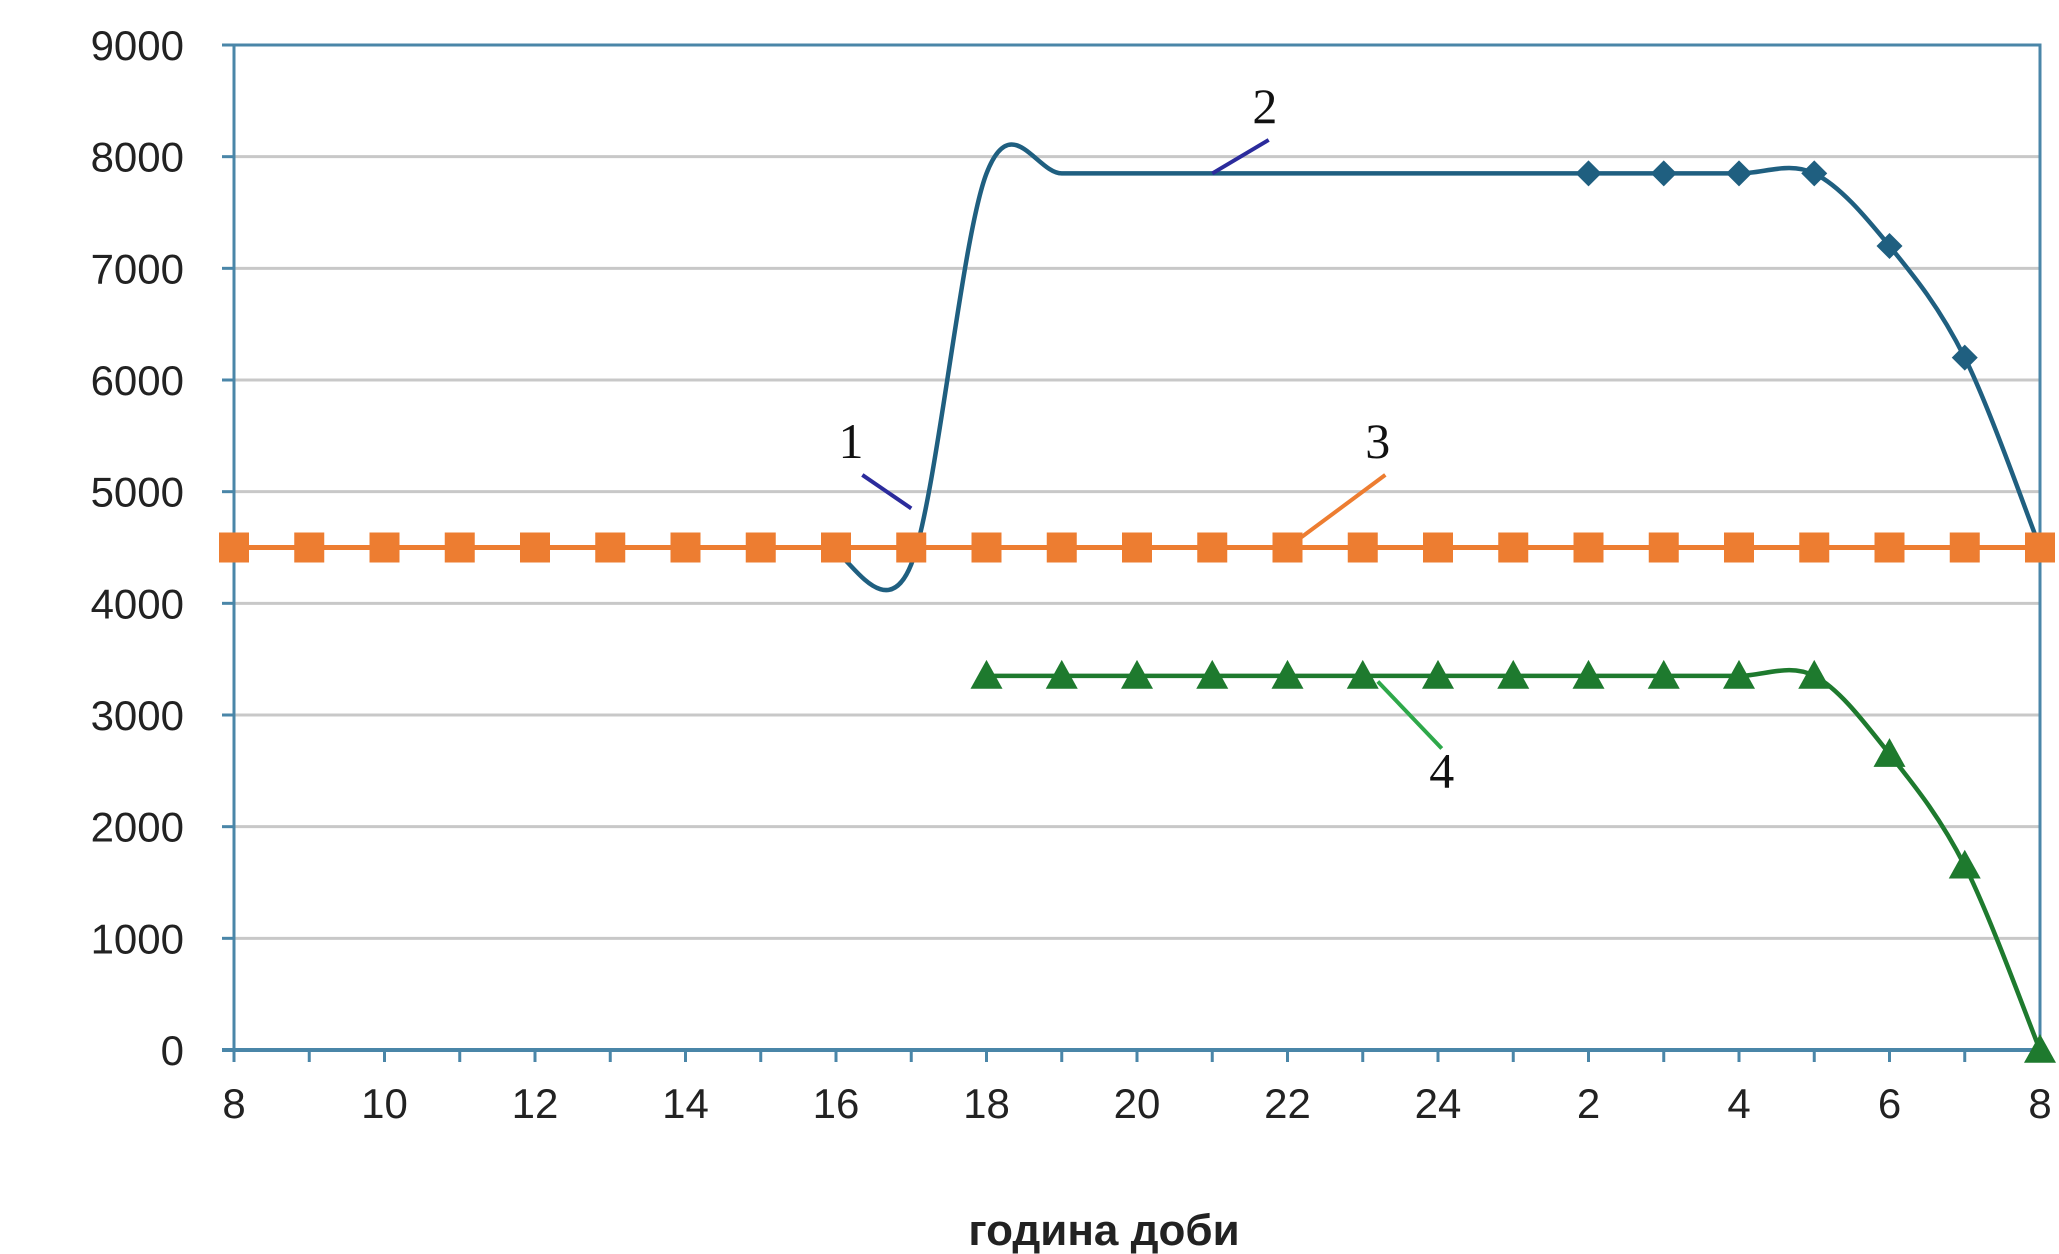  I want to click on y-tick-label: 0, so click(172, 1050).